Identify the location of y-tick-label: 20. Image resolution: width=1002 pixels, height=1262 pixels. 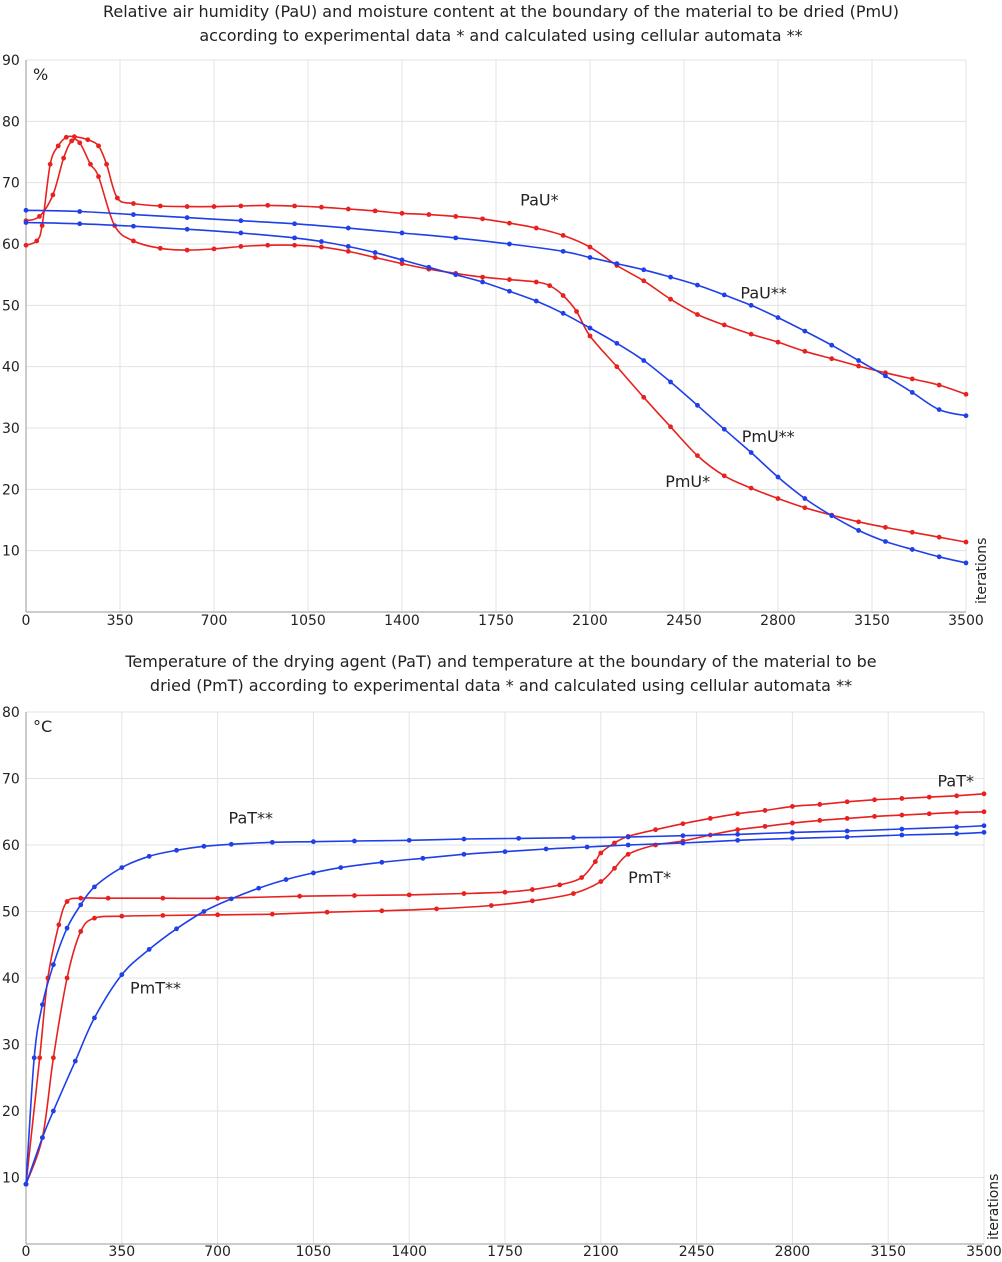
(11, 490).